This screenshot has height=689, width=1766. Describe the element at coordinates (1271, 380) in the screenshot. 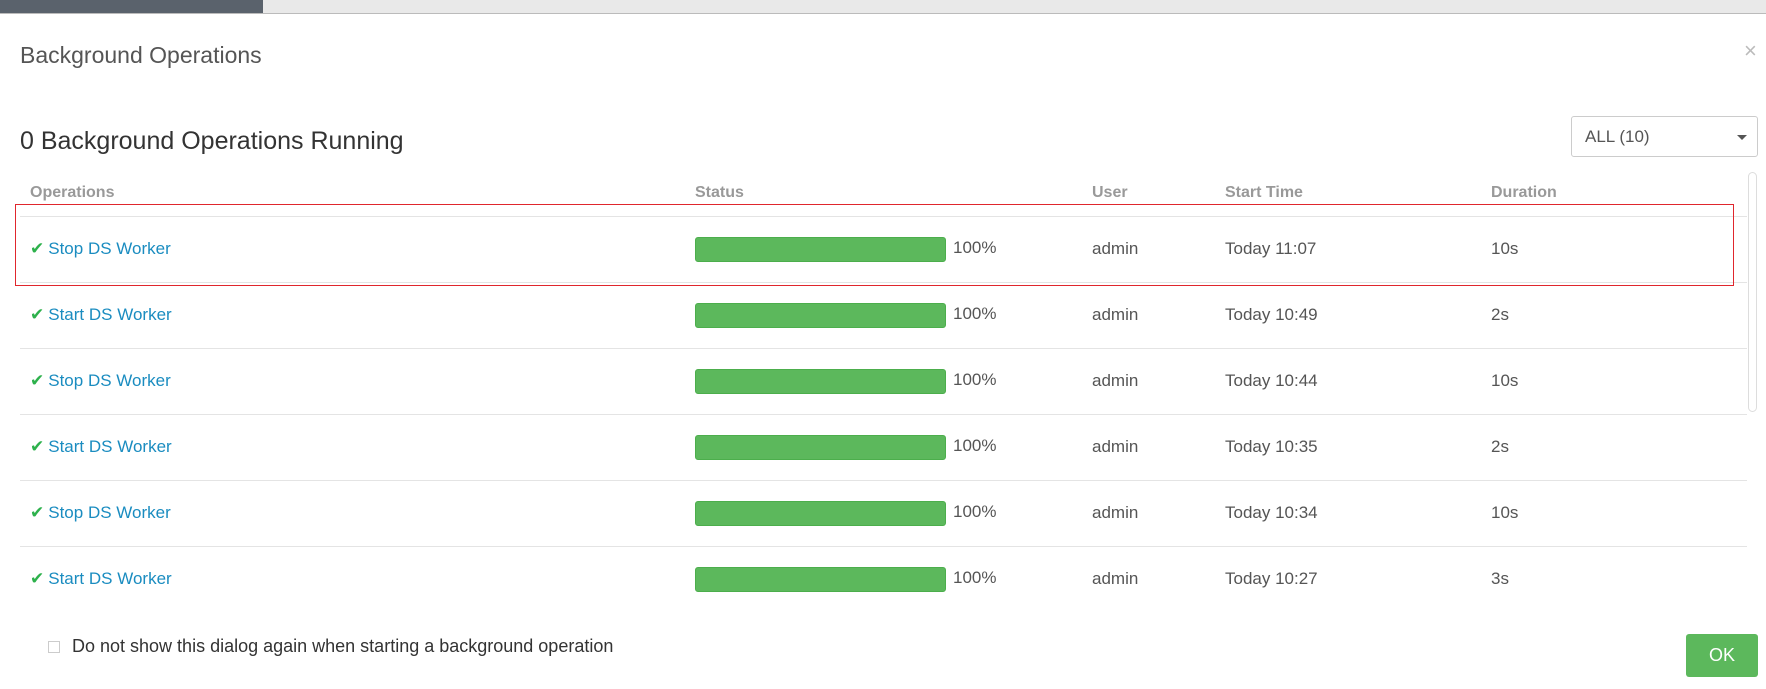

I see `start-time-cell: Today 10:44` at that location.